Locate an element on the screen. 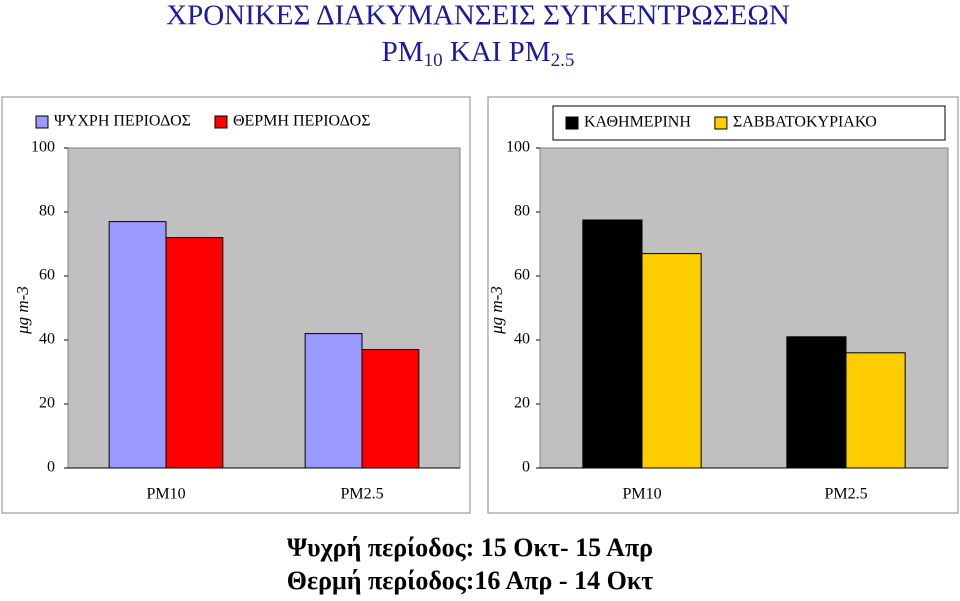 Image resolution: width=960 pixels, height=601 pixels. note: Ψυχρή περίοδος: 15 Οκτ- 15 Απρ is located at coordinates (470, 547).